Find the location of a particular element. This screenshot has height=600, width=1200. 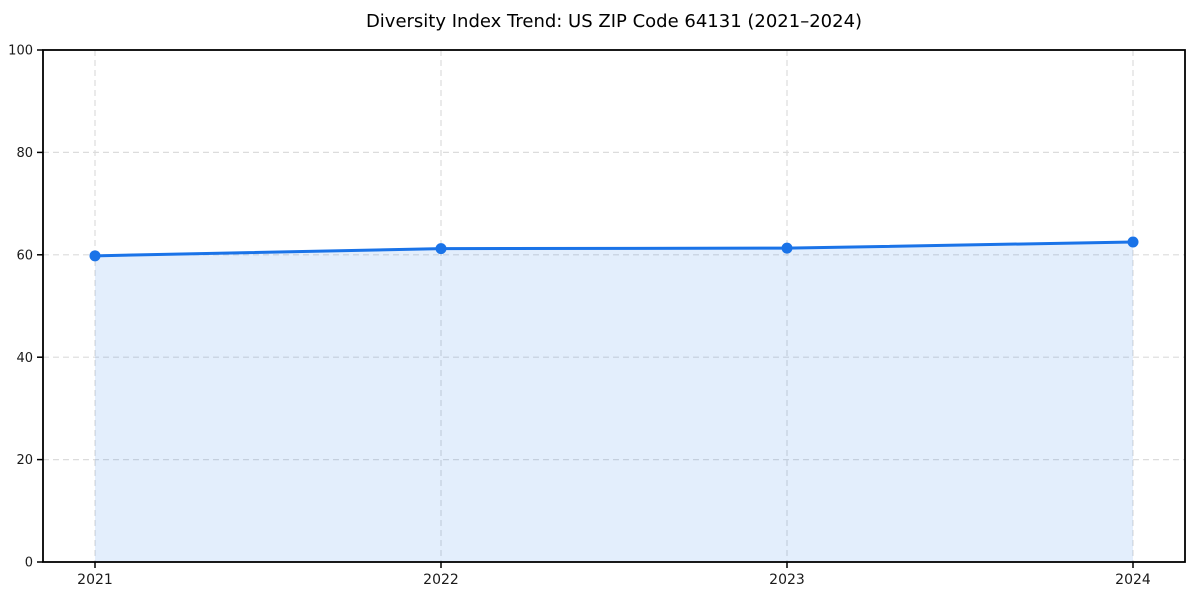

x-tick-label: 2024 is located at coordinates (1133, 580).